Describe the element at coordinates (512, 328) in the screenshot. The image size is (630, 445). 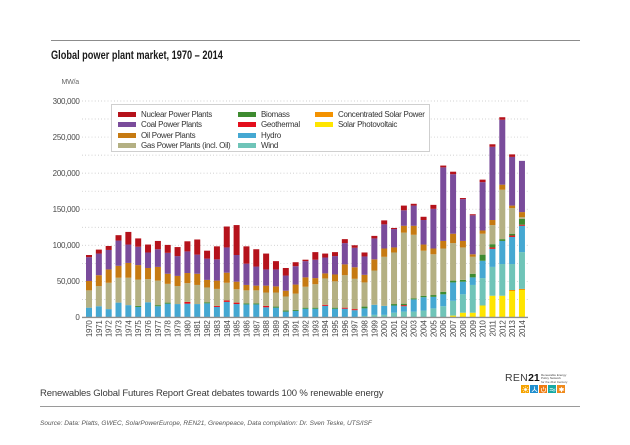
I see `x-tick-label: 2013` at that location.